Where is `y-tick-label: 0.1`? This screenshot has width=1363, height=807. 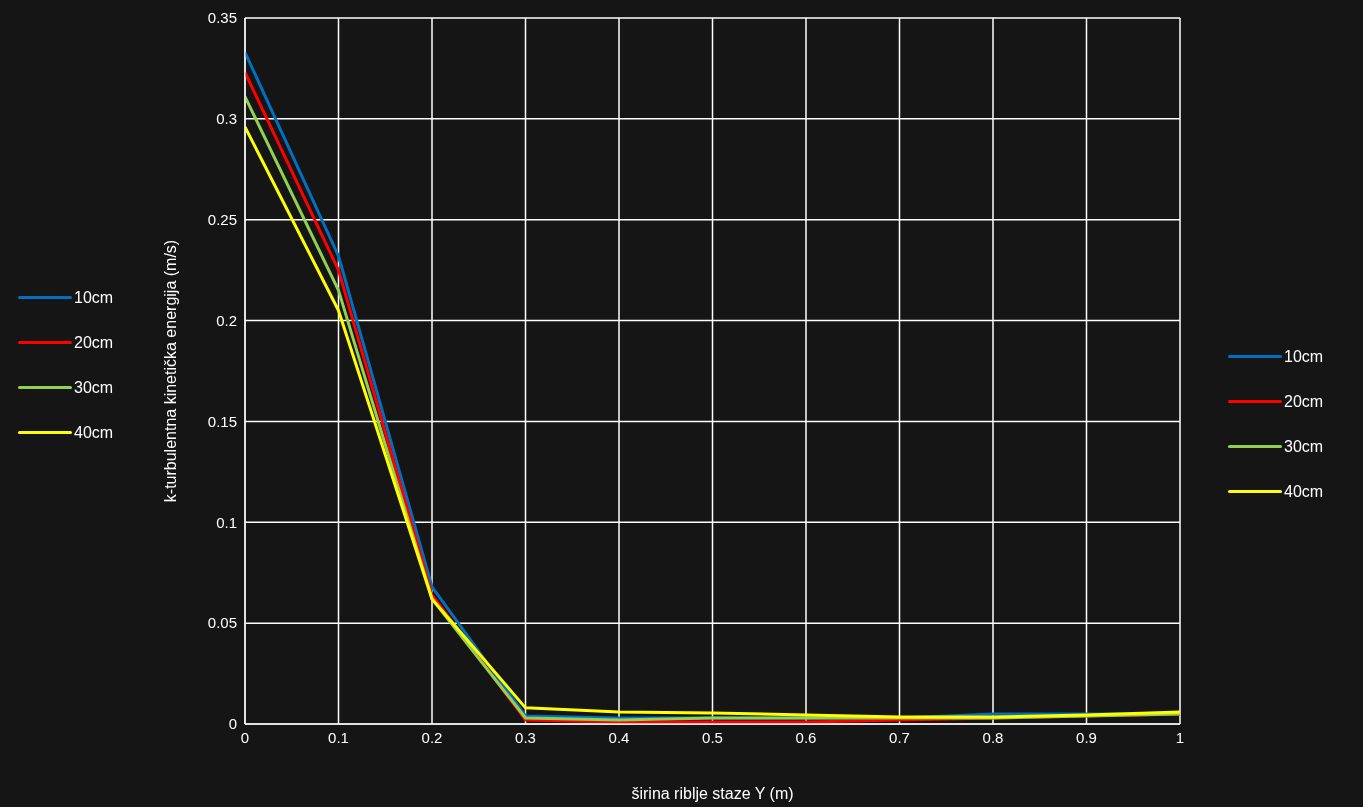 y-tick-label: 0.1 is located at coordinates (226, 522).